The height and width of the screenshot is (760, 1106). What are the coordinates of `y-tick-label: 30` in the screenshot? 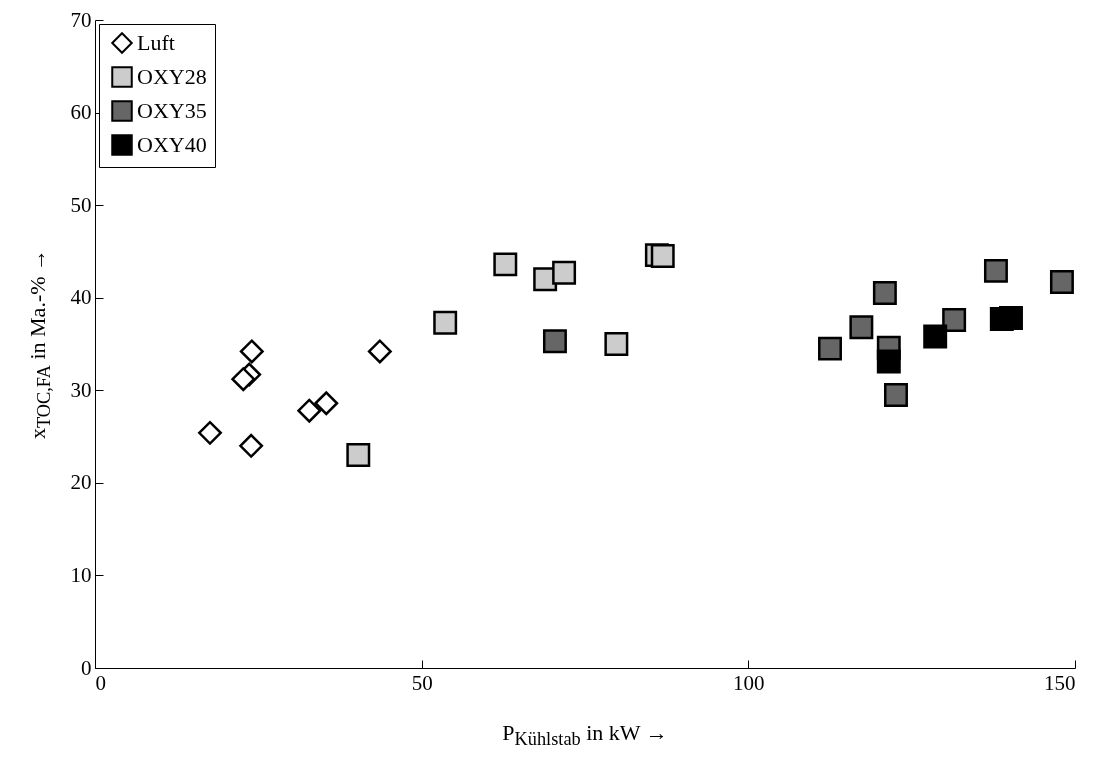 It's located at (81, 389).